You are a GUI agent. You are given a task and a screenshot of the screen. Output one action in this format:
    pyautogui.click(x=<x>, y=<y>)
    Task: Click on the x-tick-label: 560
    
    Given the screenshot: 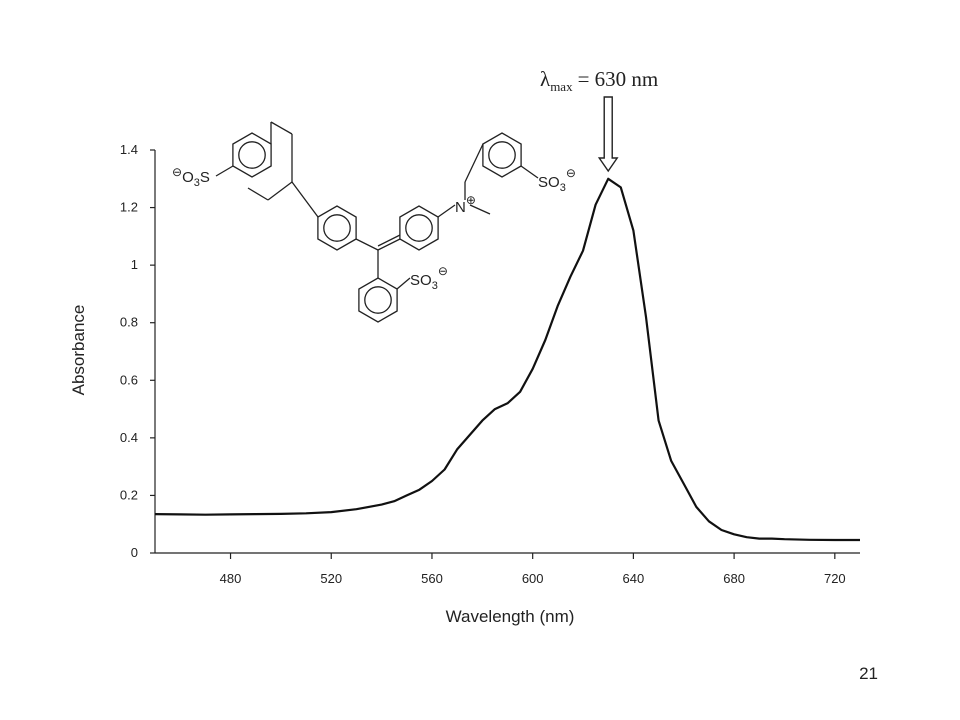 What is the action you would take?
    pyautogui.click(x=432, y=578)
    